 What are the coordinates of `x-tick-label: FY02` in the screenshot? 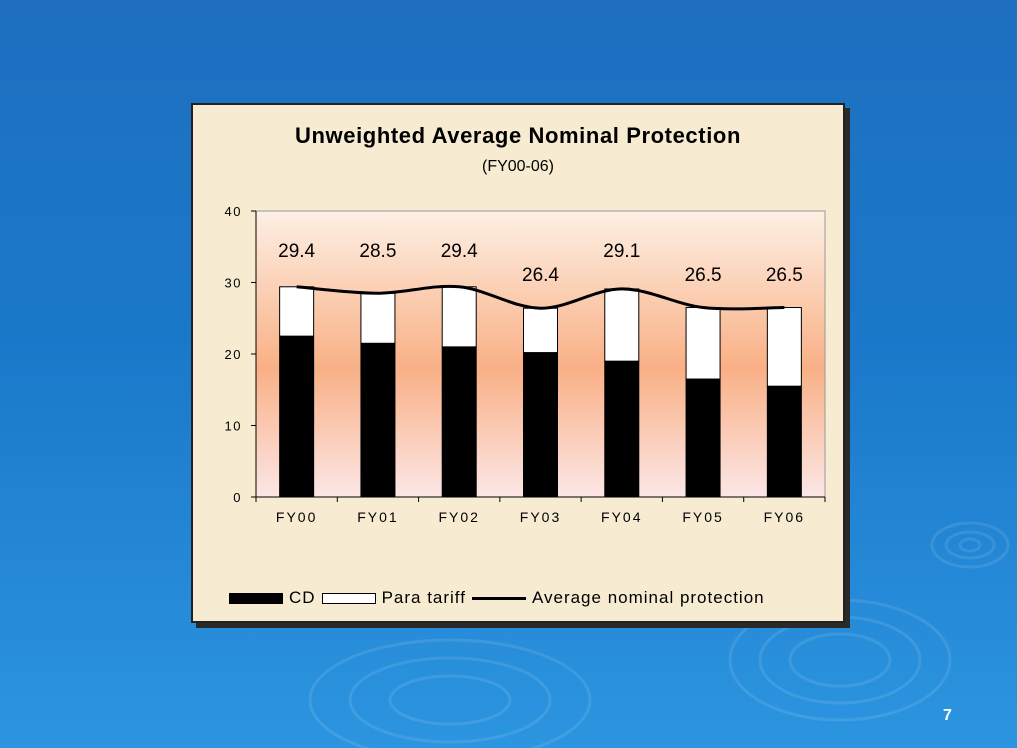 It's located at (458, 517).